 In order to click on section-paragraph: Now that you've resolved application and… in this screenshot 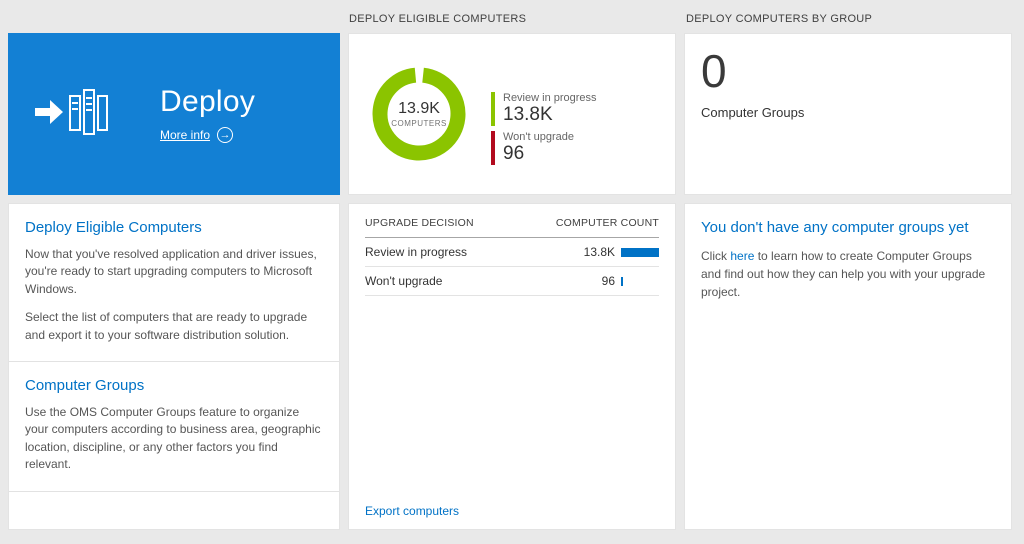, I will do `click(171, 271)`.